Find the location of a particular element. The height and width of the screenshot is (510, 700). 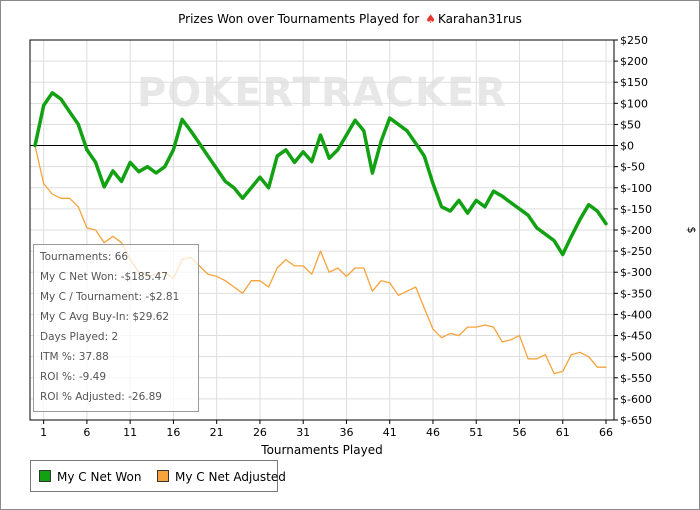

x-tick-label: 1 is located at coordinates (43, 432).